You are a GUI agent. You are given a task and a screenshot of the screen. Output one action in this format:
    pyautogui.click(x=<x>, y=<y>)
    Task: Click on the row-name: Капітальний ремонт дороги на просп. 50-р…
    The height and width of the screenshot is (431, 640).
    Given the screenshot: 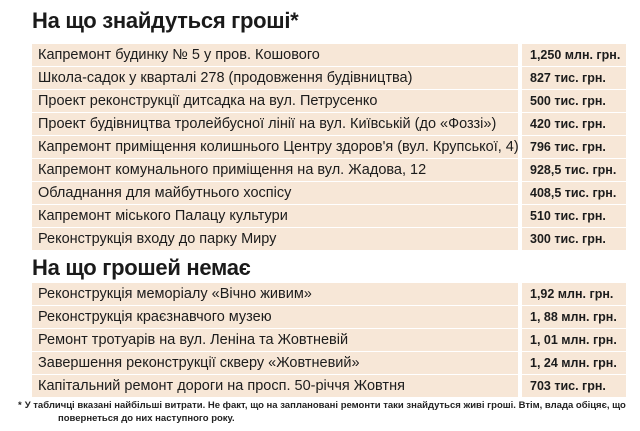 What is the action you would take?
    pyautogui.click(x=277, y=386)
    